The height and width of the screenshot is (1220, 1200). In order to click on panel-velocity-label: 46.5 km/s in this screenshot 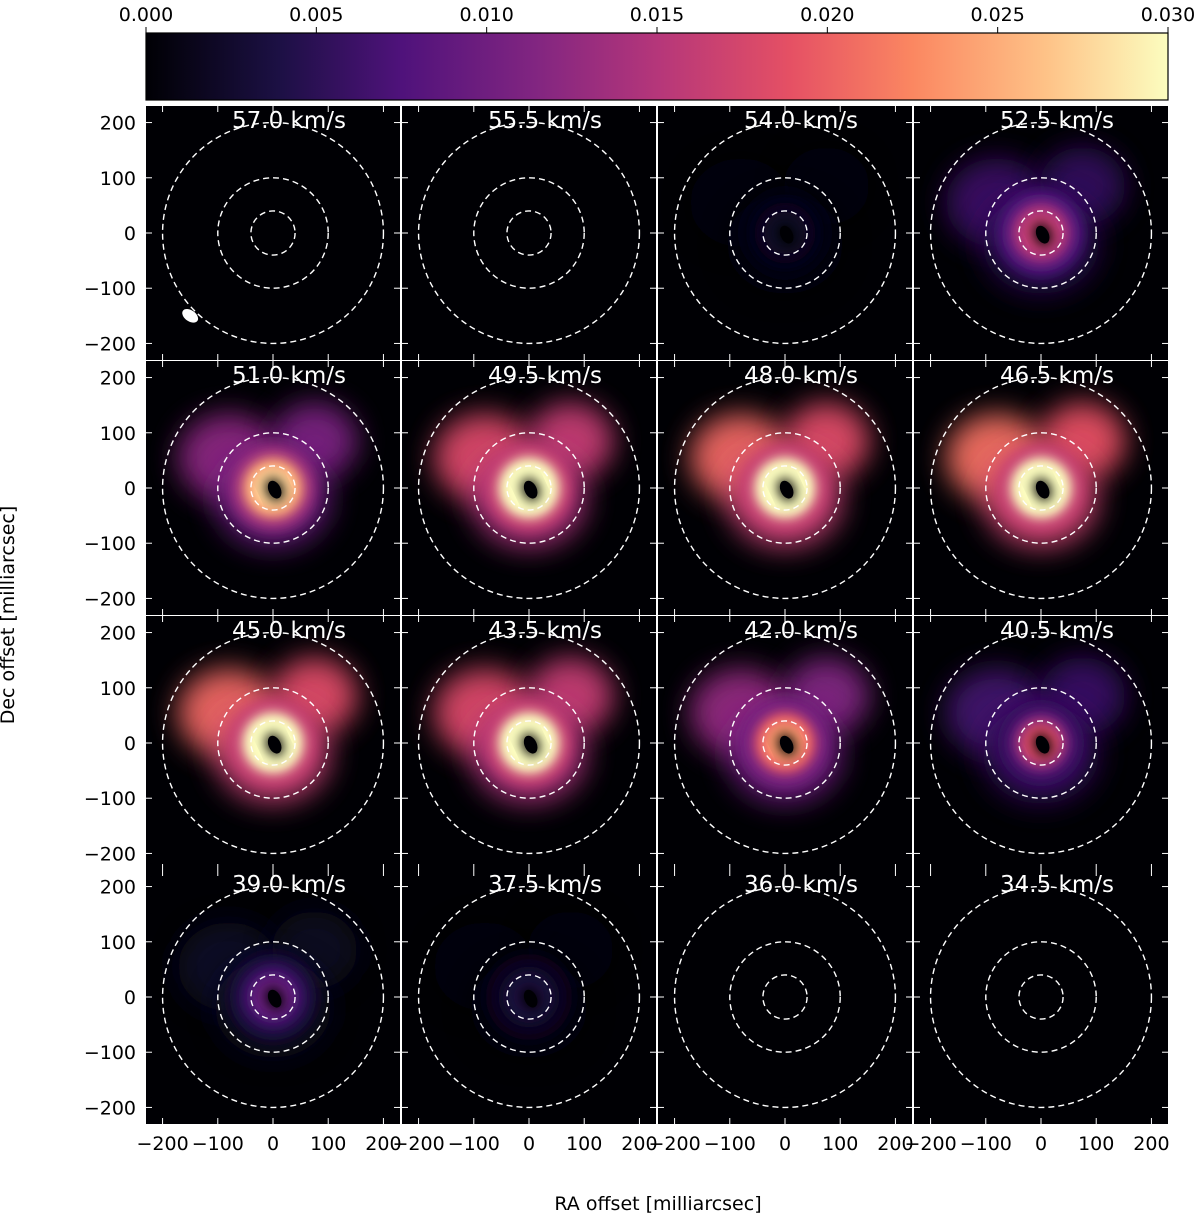, I will do `click(1057, 376)`.